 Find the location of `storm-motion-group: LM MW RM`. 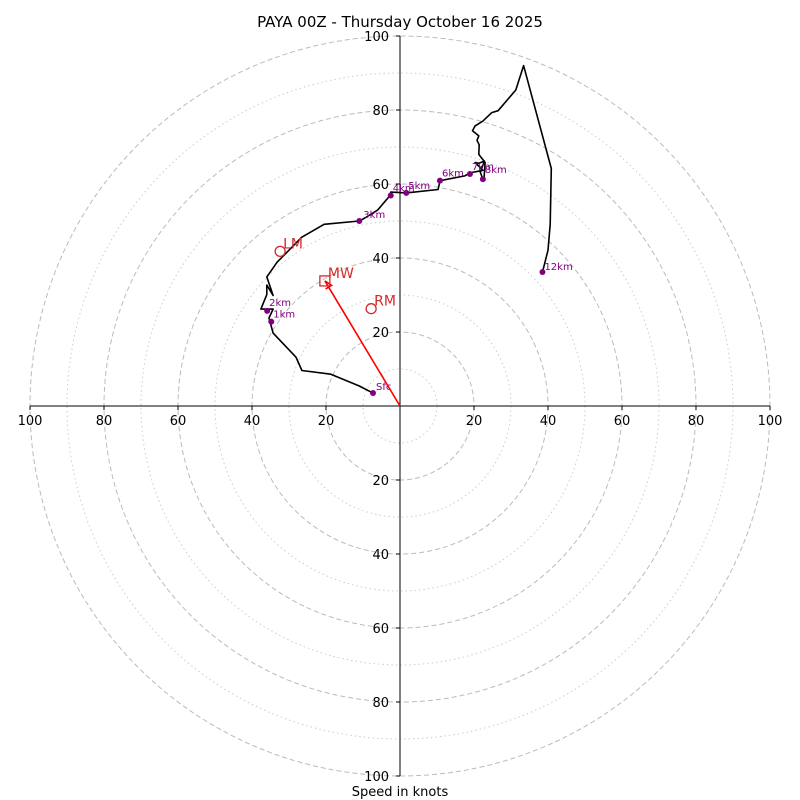

storm-motion-group: LM MW RM is located at coordinates (337, 321).